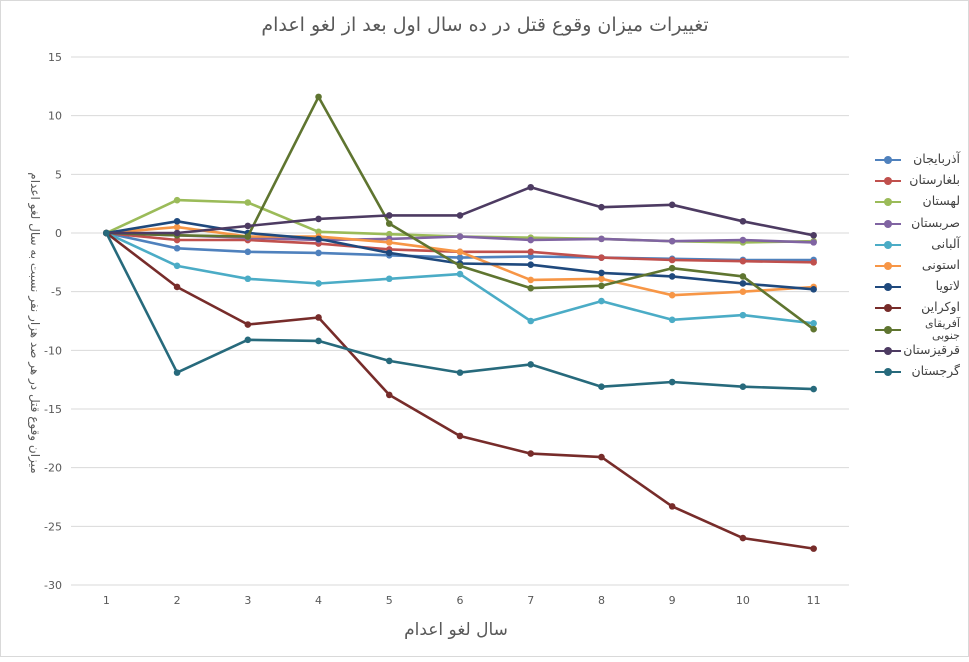  Describe the element at coordinates (53, 409) in the screenshot. I see `y-tick-label: -15` at that location.